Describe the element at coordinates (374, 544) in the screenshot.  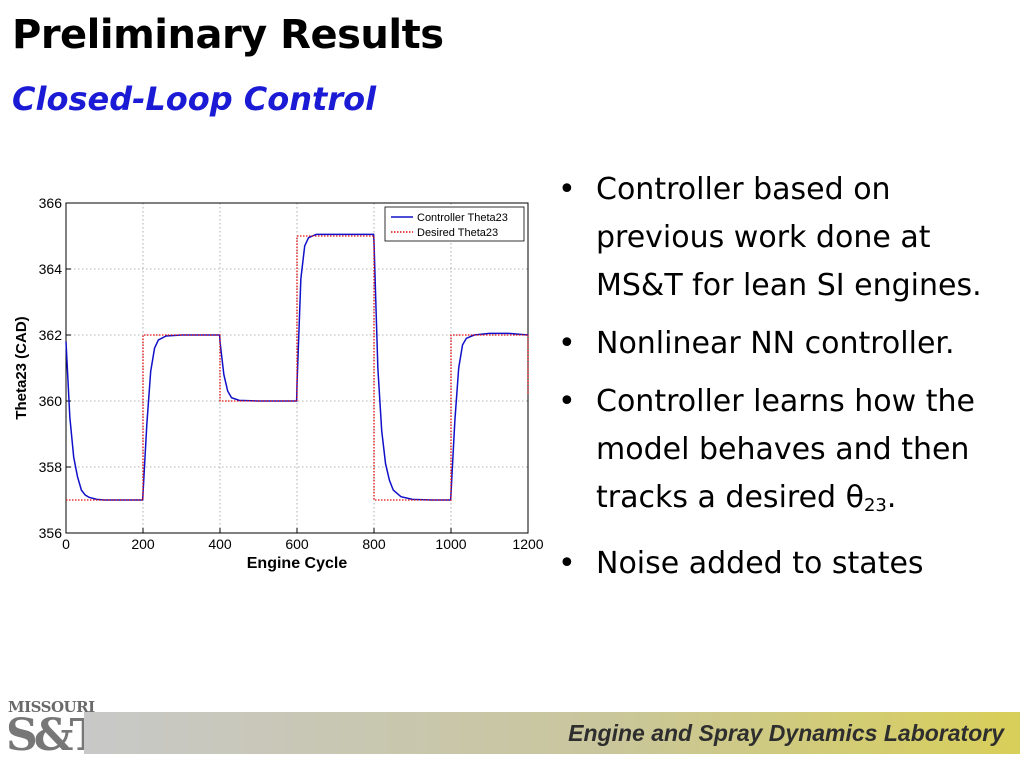
I see `x-tick-label: 800` at that location.